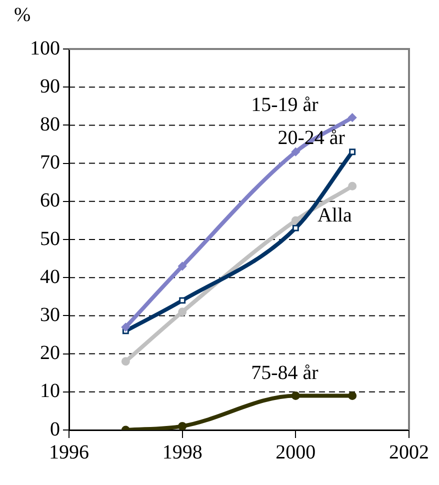 The width and height of the screenshot is (439, 485). Describe the element at coordinates (50, 239) in the screenshot. I see `y-tick-label: 50` at that location.